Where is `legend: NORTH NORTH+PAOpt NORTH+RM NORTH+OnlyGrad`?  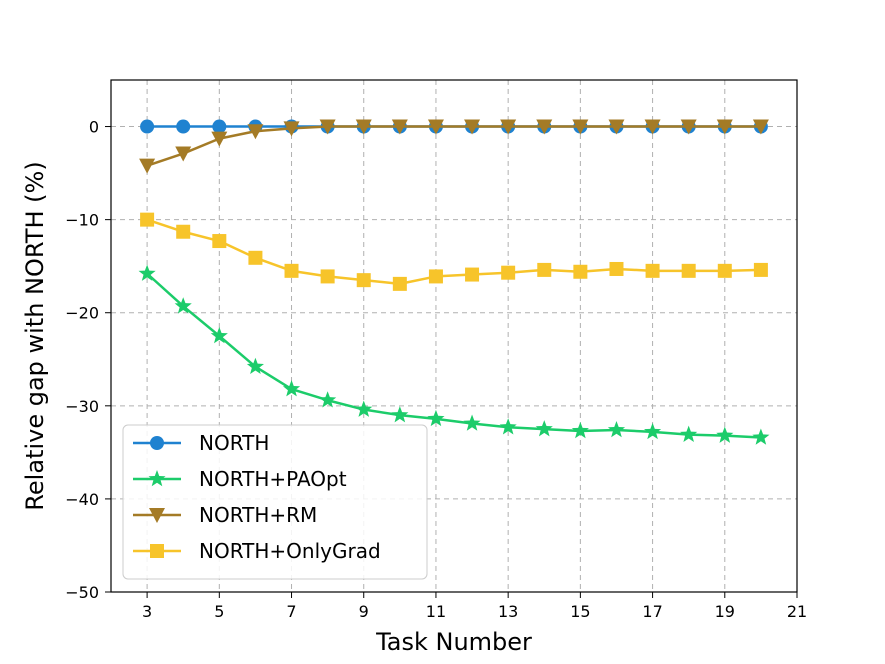
legend: NORTH NORTH+PAOpt NORTH+RM NORTH+OnlyGrad is located at coordinates (275, 502).